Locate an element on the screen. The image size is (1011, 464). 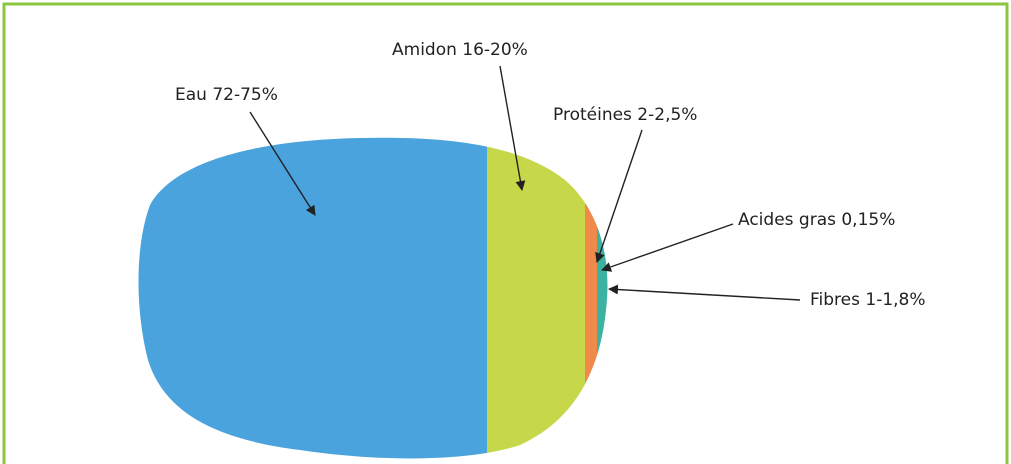
segment-fibre is located at coordinates (602, 298).